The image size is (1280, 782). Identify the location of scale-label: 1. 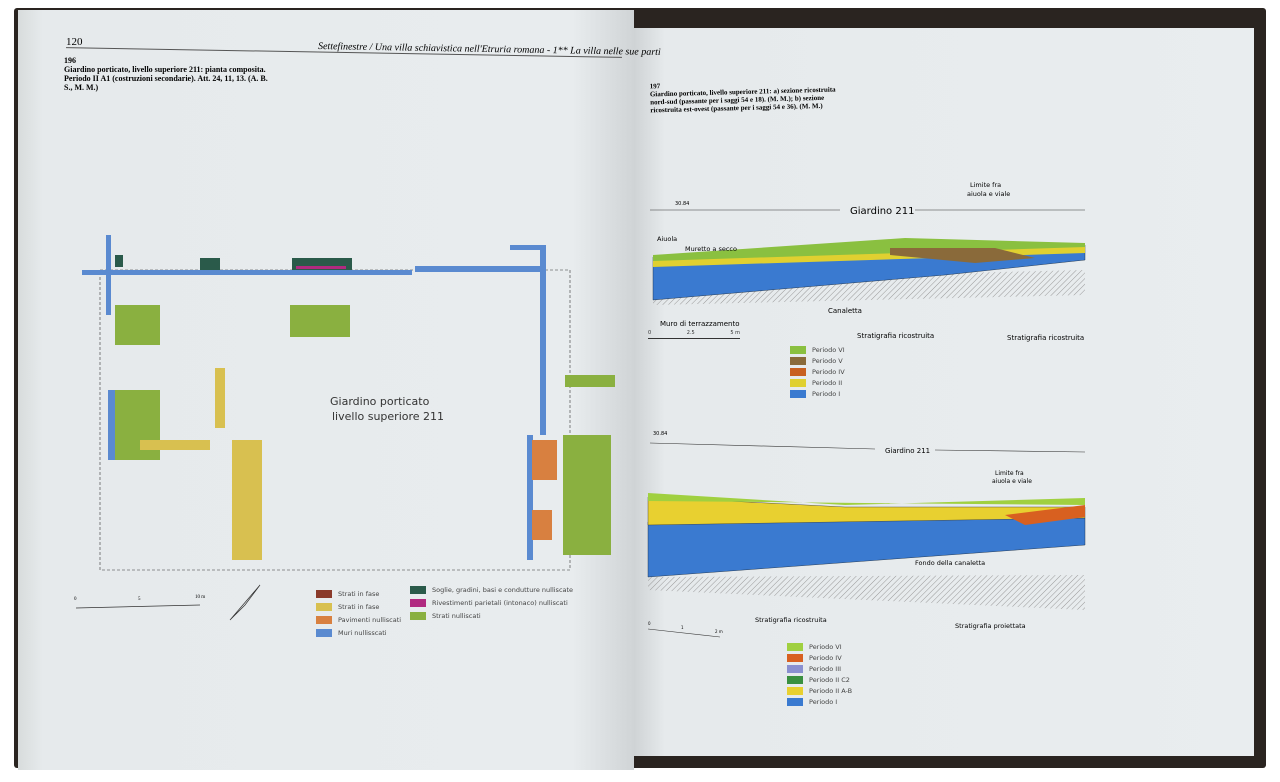
(682, 627).